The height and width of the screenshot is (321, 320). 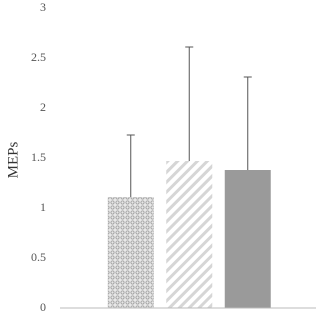 I want to click on y-tick-label: 2.5, so click(x=38, y=57).